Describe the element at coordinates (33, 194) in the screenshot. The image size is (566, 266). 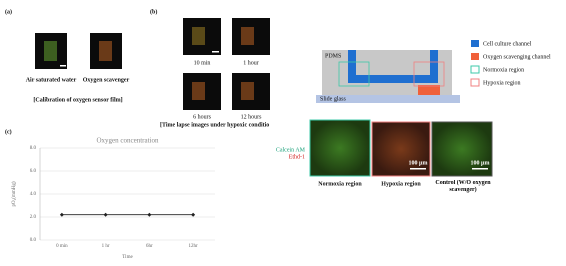
I see `y-tick-label: 4.0` at that location.